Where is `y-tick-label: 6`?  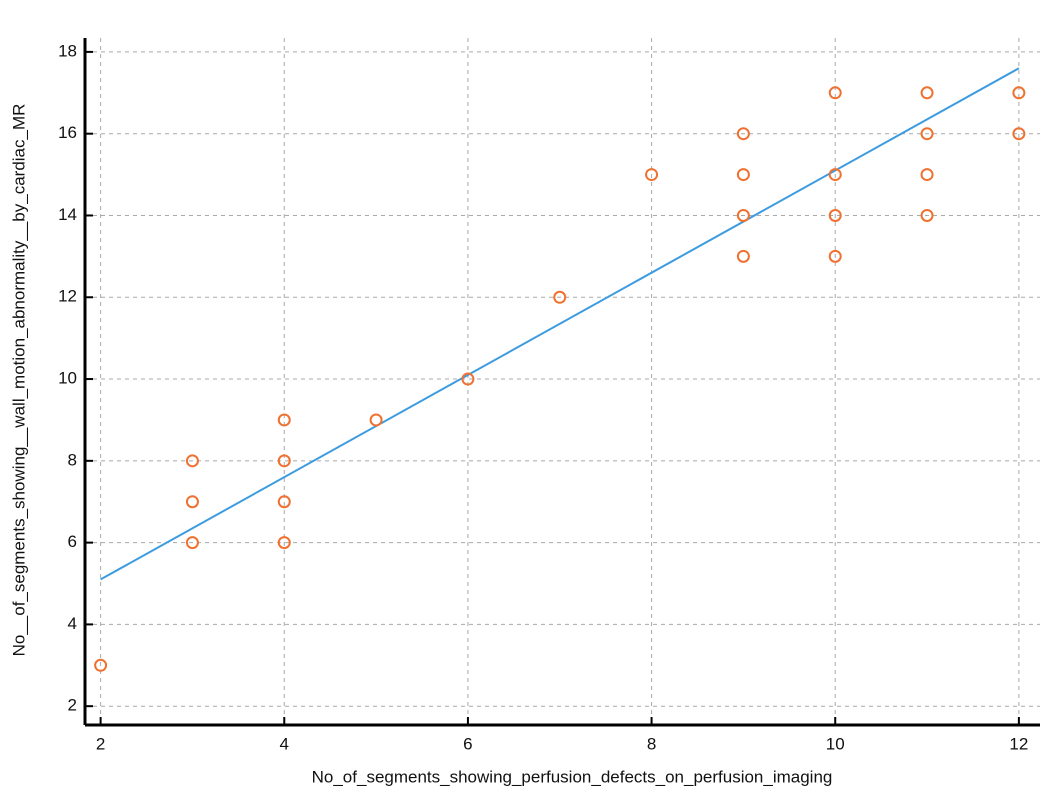
y-tick-label: 6 is located at coordinates (72, 541).